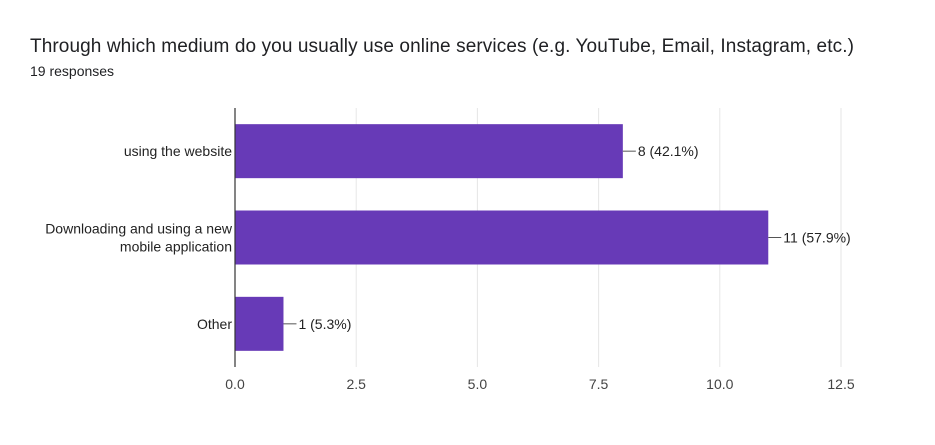  I want to click on x-tick-label: 7.5, so click(599, 384).